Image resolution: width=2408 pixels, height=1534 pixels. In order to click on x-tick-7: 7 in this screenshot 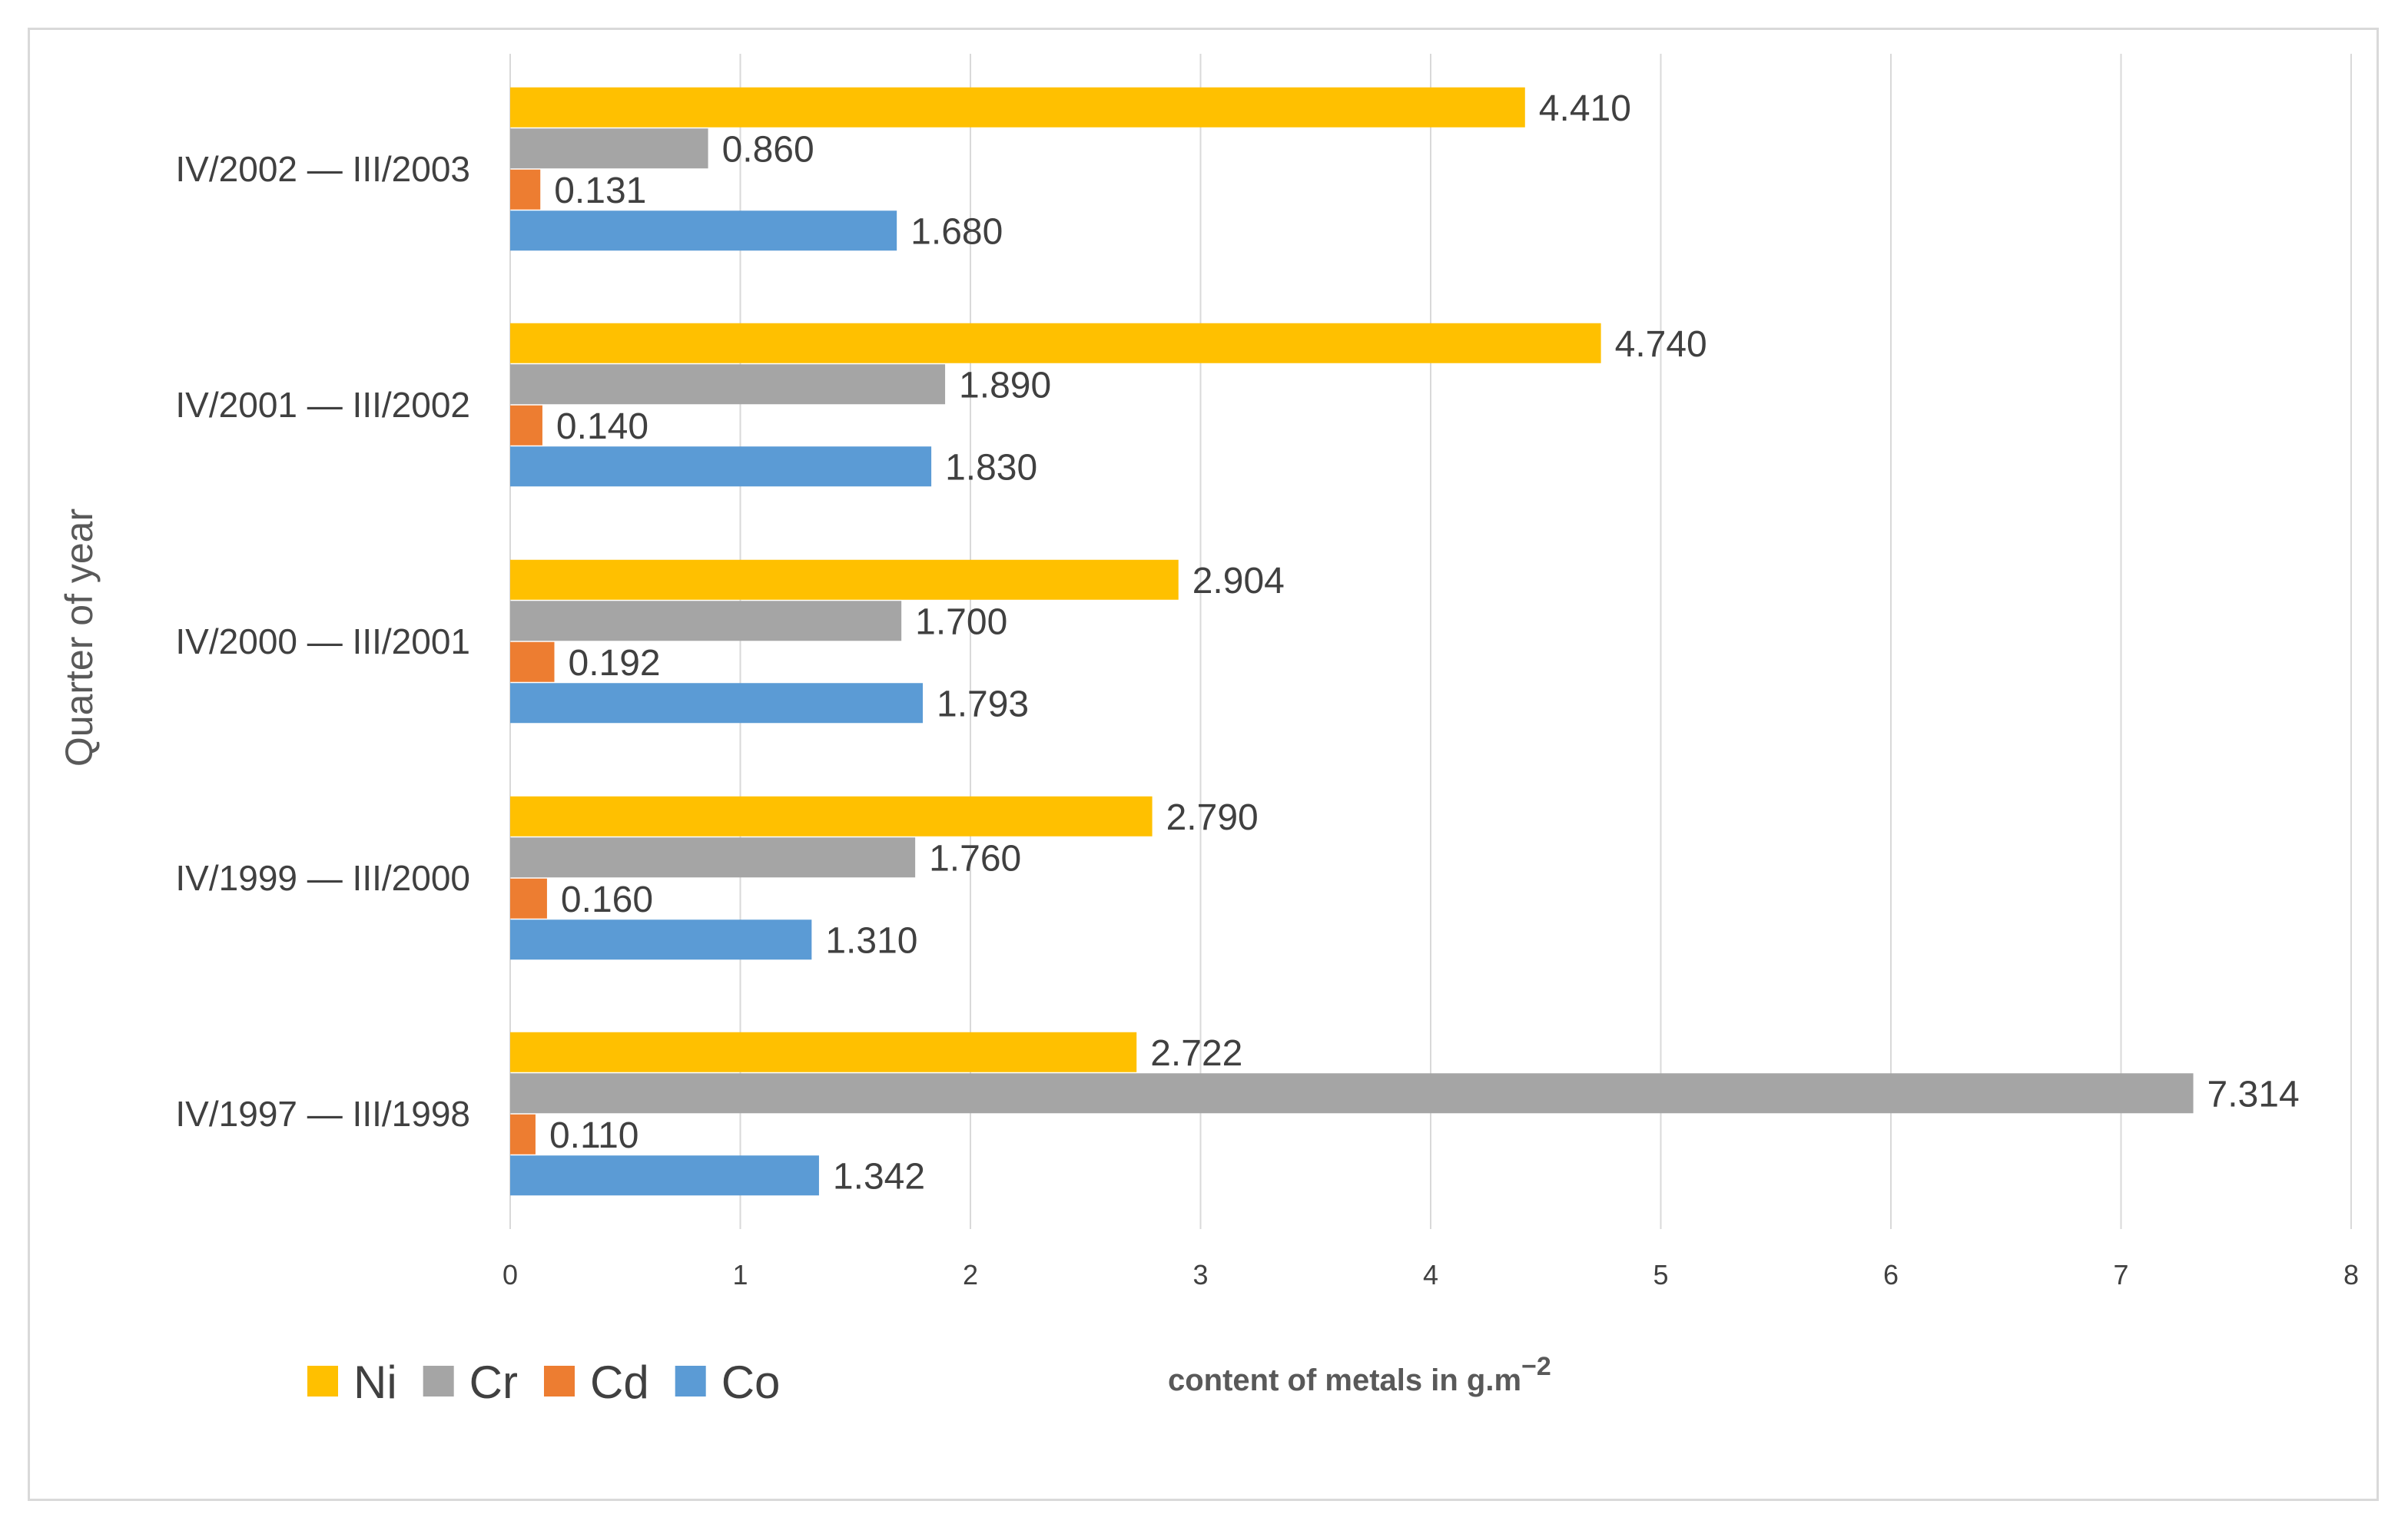, I will do `click(2121, 1274)`.